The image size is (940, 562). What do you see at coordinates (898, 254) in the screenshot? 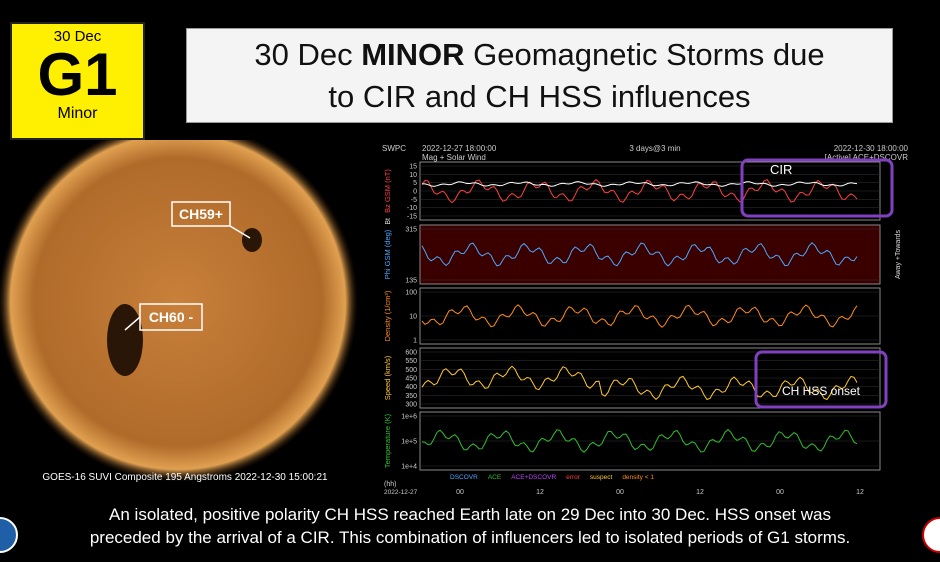
I see `panel-label: Away +Towards` at bounding box center [898, 254].